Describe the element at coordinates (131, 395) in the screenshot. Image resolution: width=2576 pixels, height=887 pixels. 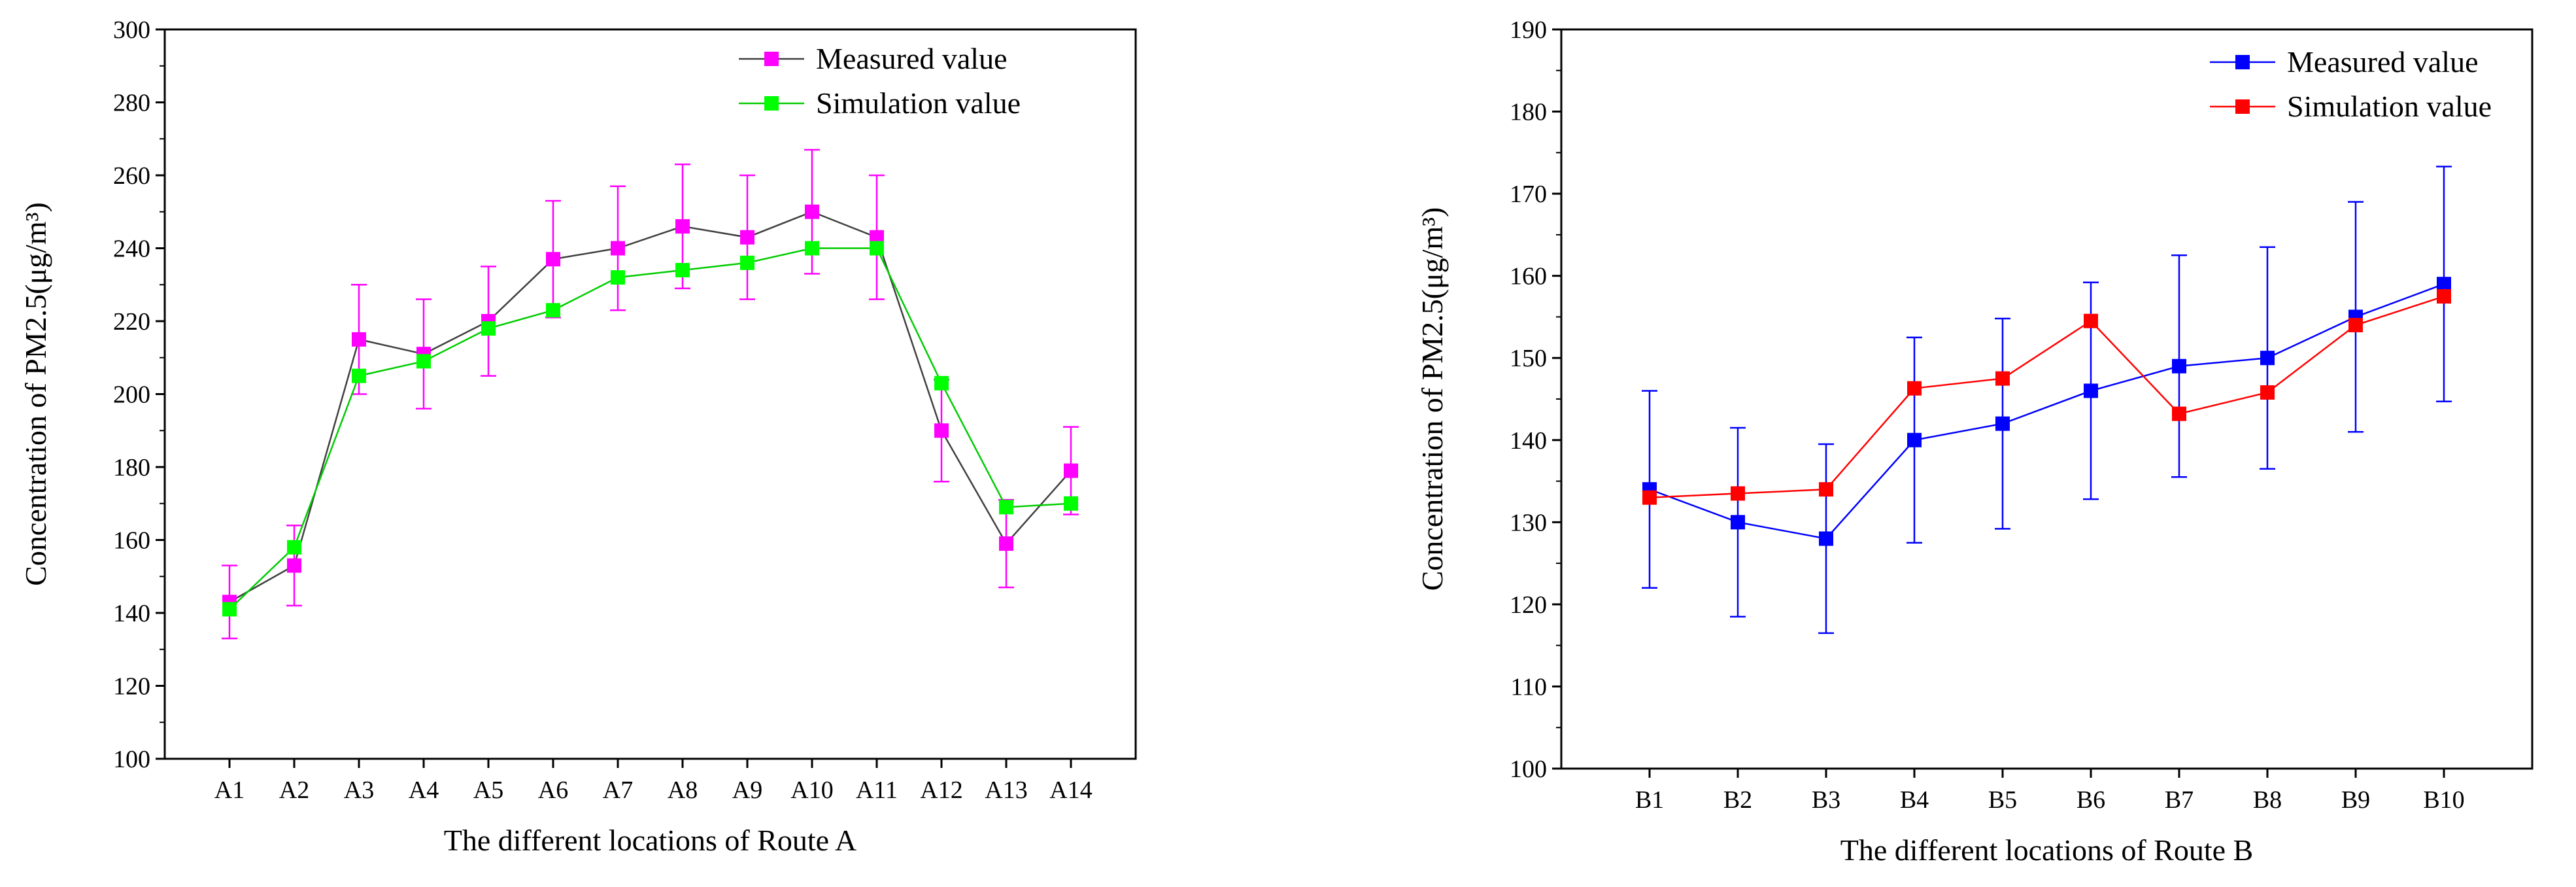
I see `y-tick-label: 200` at that location.